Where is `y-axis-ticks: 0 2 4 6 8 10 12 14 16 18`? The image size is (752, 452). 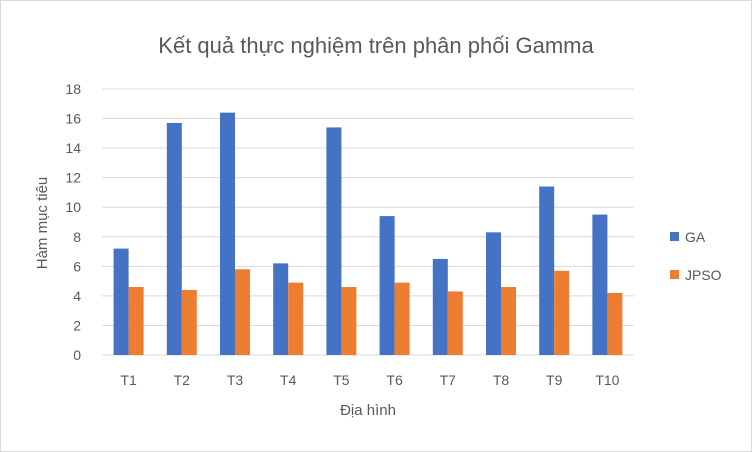 y-axis-ticks: 0 2 4 6 8 10 12 14 16 18 is located at coordinates (73, 222).